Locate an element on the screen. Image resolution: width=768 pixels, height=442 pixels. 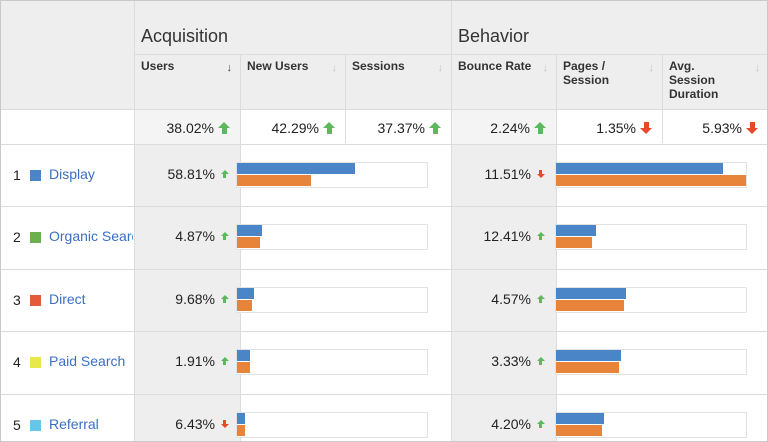
bounce-rate-percent: 11.51% is located at coordinates (498, 174).